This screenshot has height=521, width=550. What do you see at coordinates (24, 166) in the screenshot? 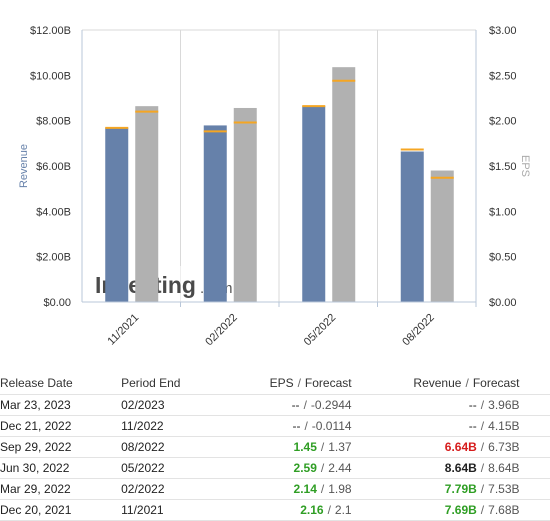
I see `left-axis-title: Revenue` at bounding box center [24, 166].